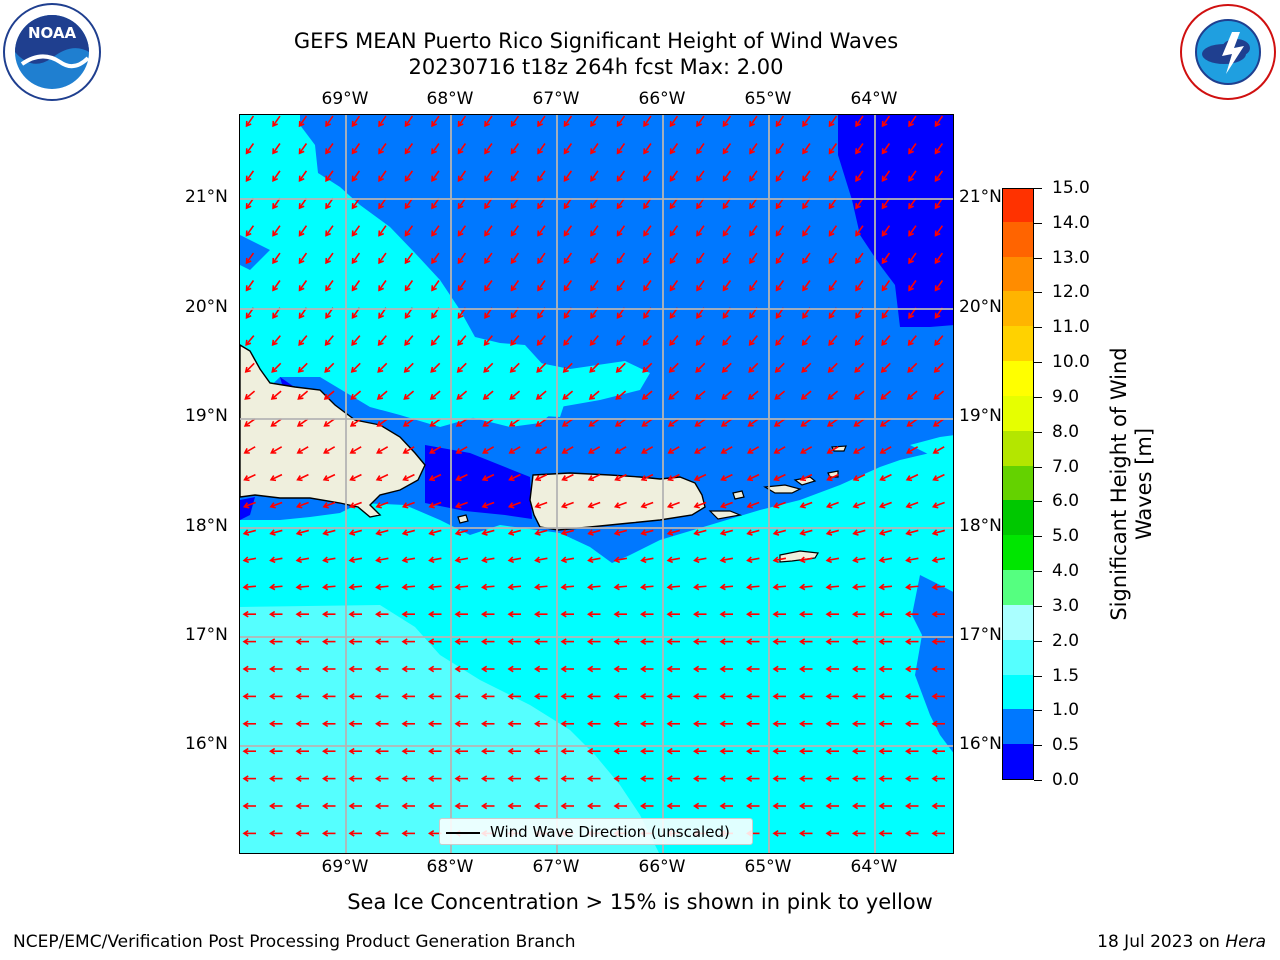  Describe the element at coordinates (1066, 536) in the screenshot. I see `colorbar-tick-label: 5.0` at that location.